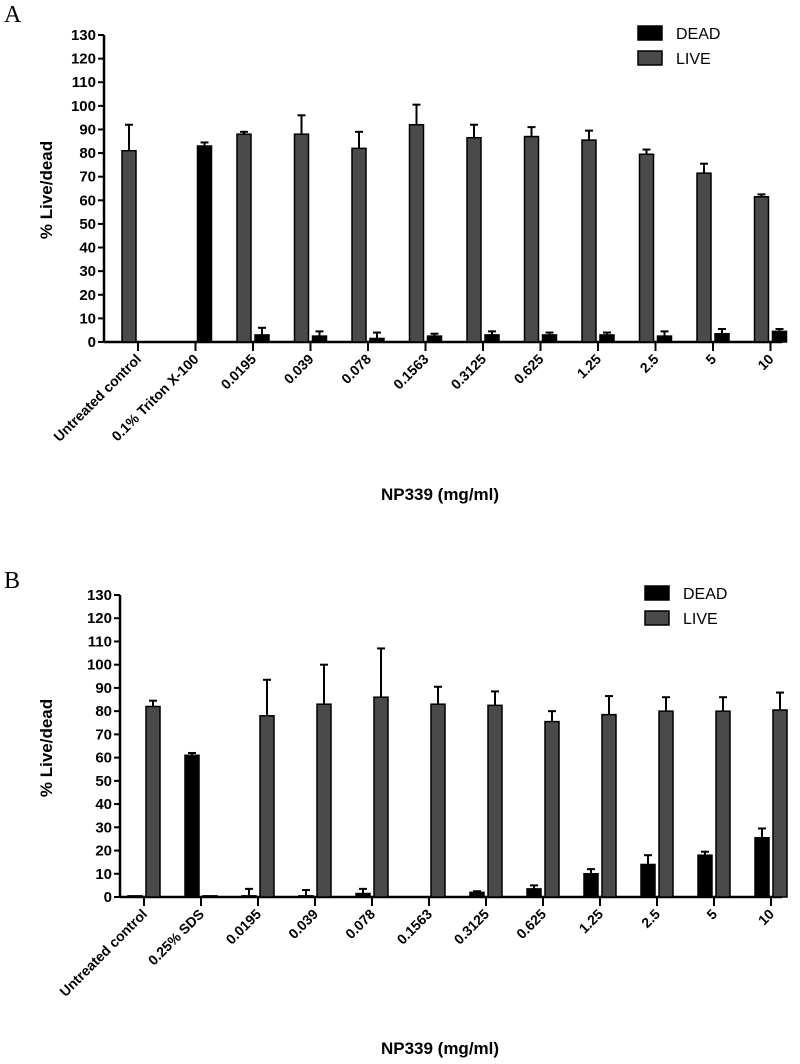 This screenshot has height=1064, width=800. What do you see at coordinates (87, 129) in the screenshot?
I see `y-tick-label: 90` at bounding box center [87, 129].